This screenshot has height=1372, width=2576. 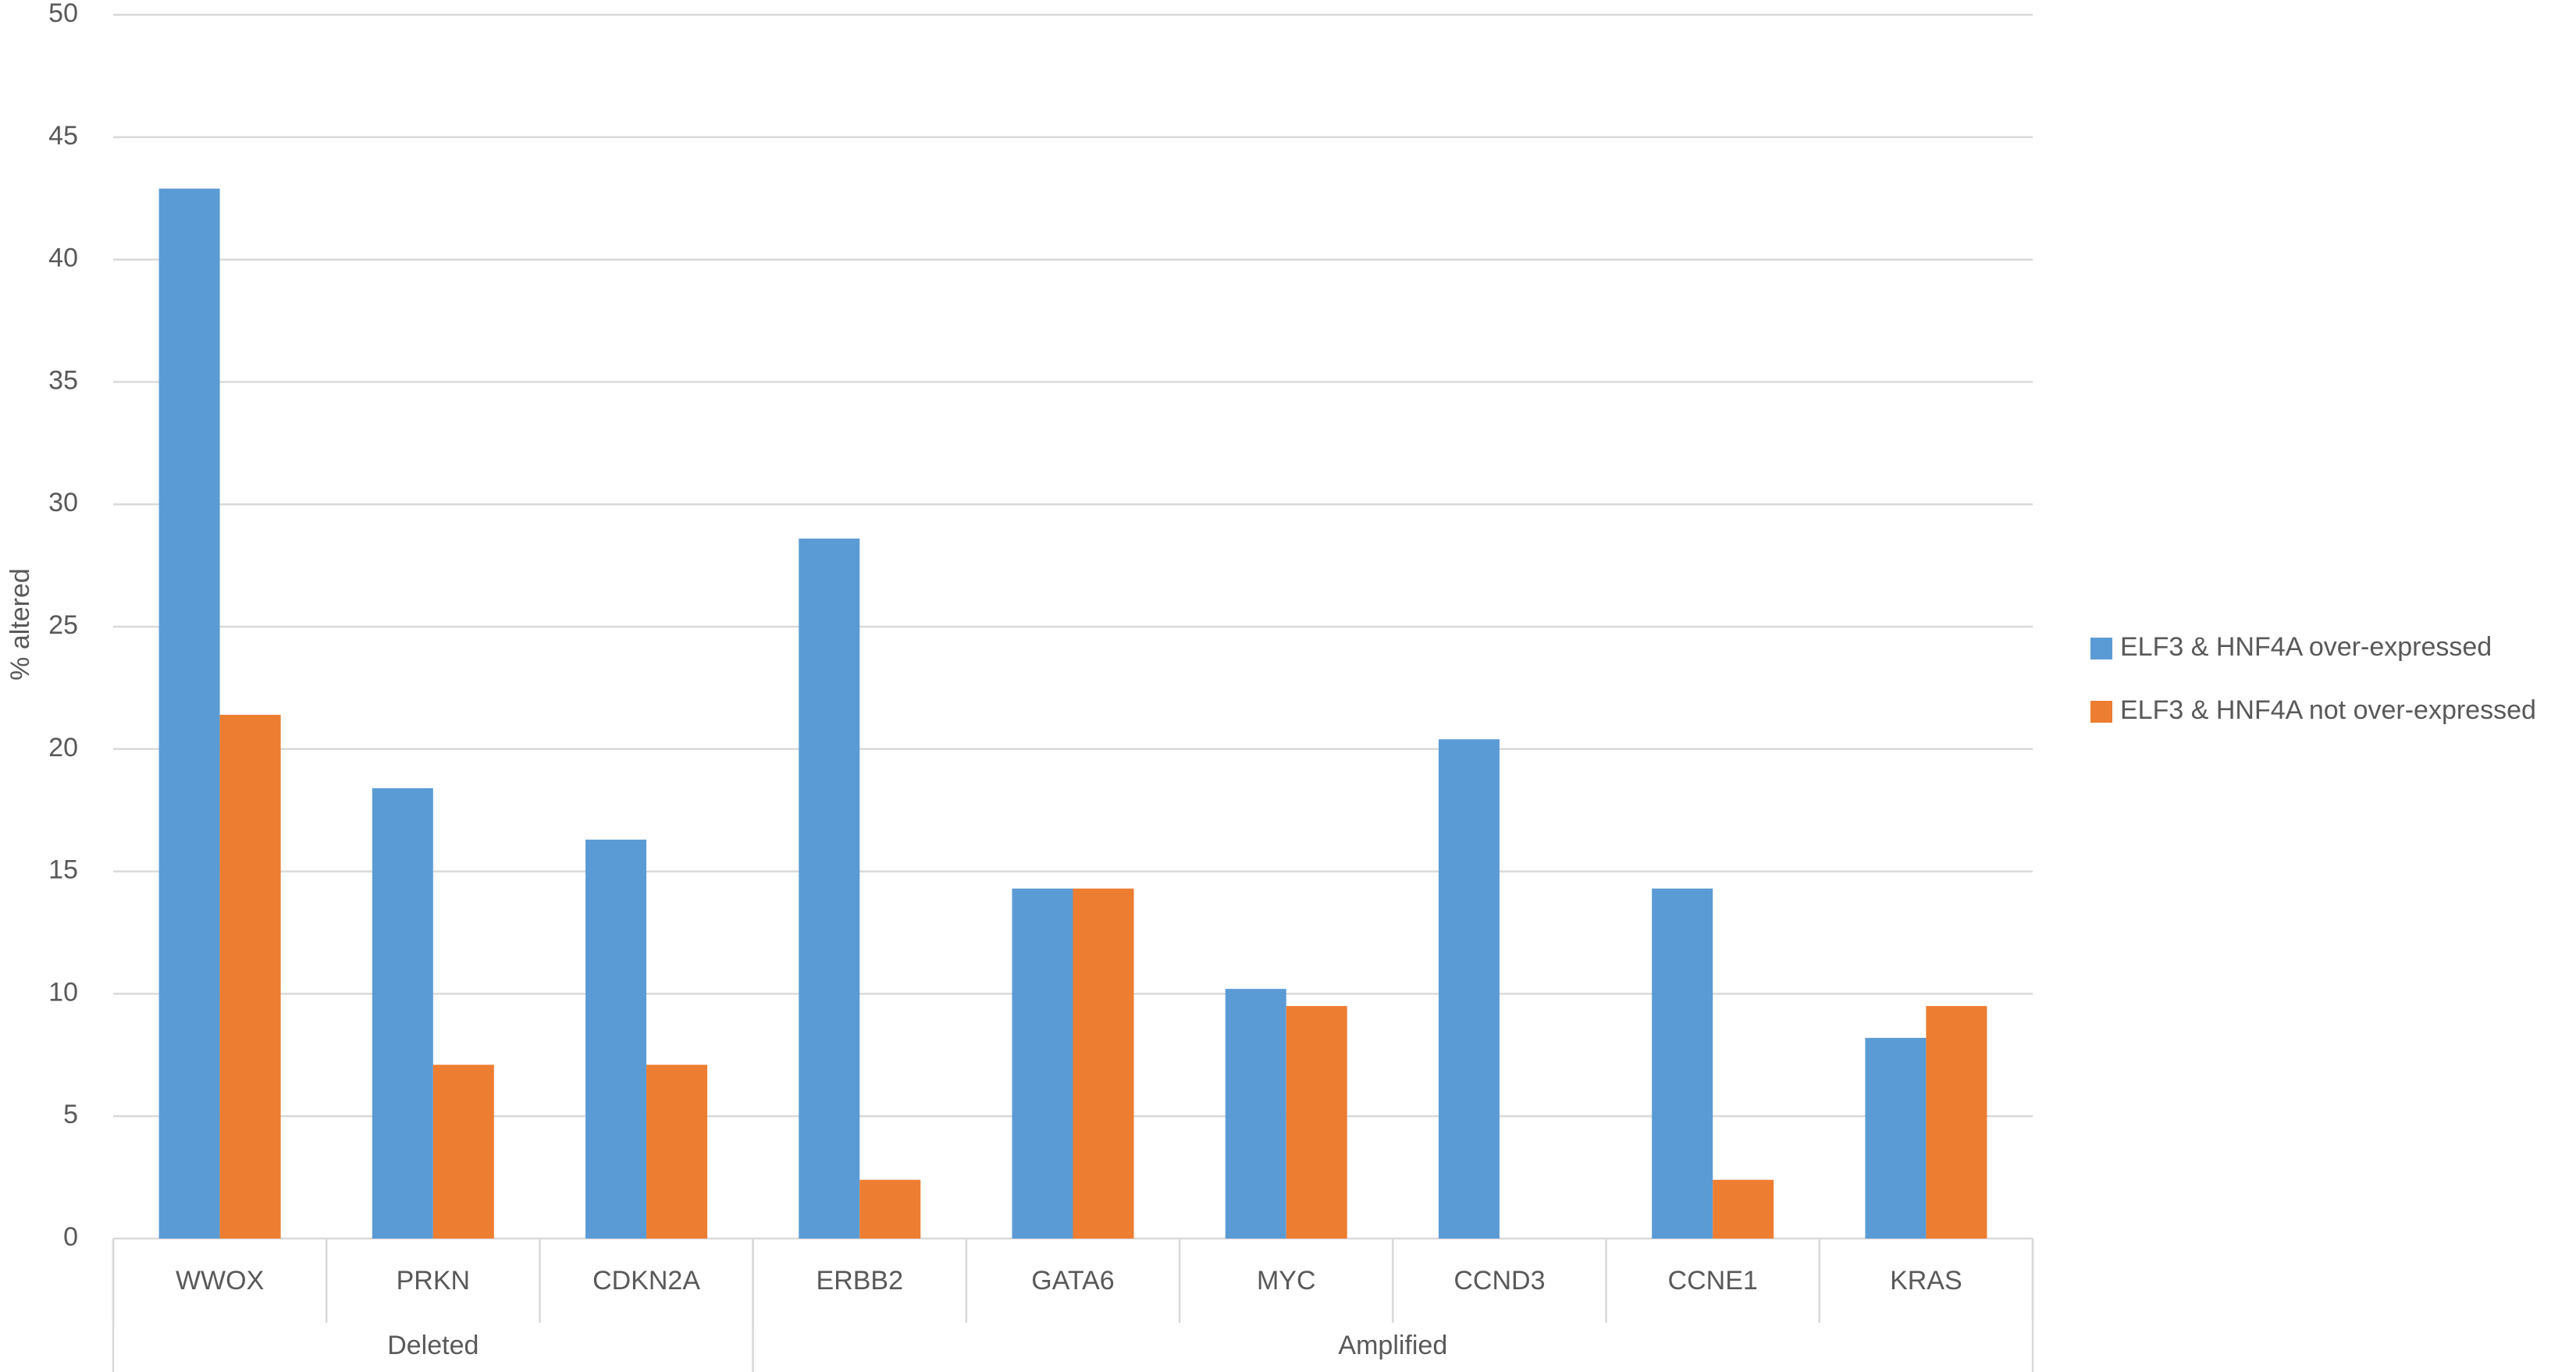 What do you see at coordinates (63, 258) in the screenshot?
I see `y-tick-label: 40` at bounding box center [63, 258].